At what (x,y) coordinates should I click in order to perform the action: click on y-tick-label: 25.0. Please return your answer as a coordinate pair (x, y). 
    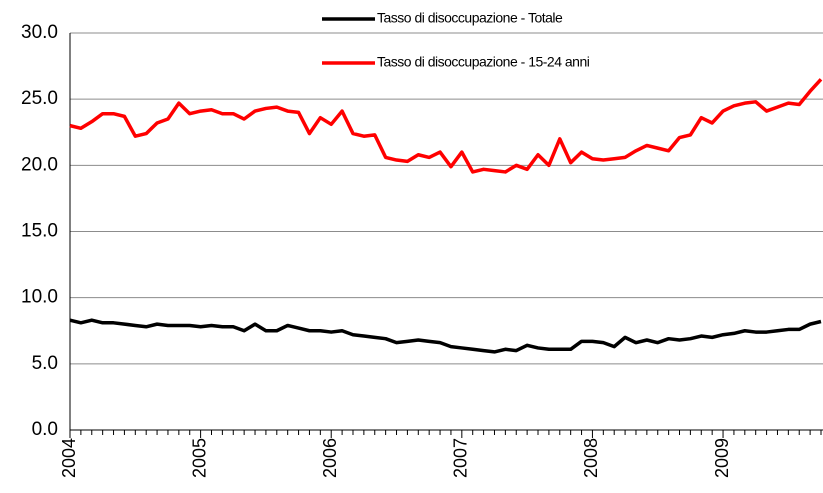
    Looking at the image, I should click on (39, 98).